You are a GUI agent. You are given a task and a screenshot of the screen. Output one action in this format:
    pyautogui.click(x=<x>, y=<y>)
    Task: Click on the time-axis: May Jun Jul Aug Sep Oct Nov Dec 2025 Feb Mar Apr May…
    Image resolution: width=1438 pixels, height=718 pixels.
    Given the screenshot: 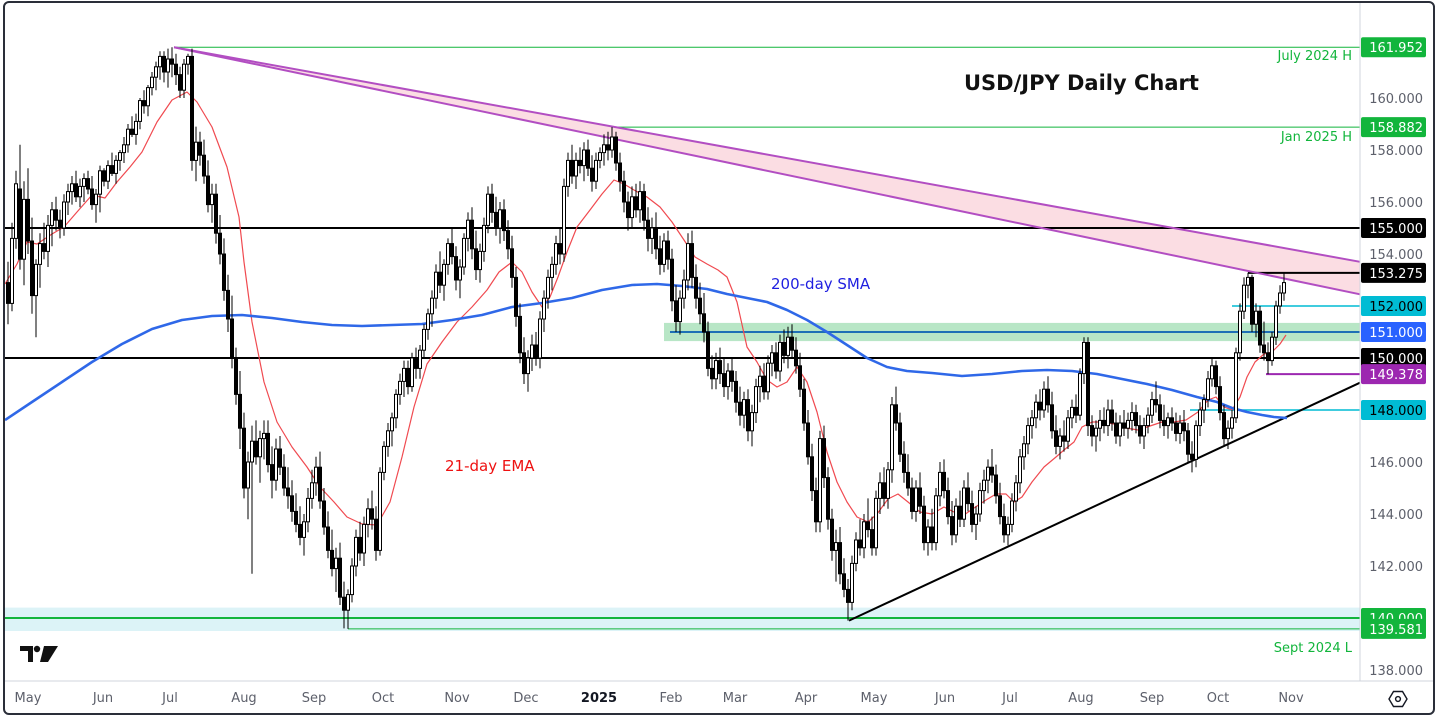 What is the action you would take?
    pyautogui.click(x=659, y=698)
    